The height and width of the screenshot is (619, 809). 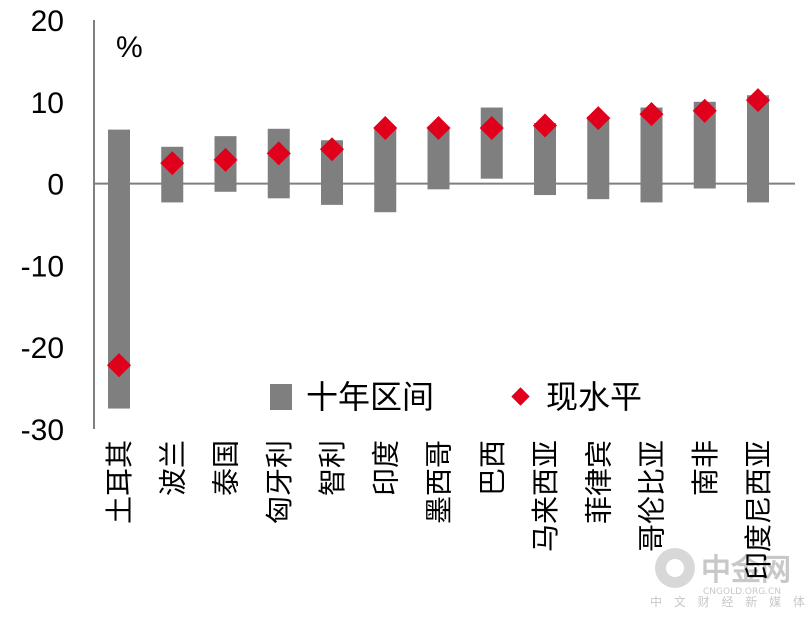 What do you see at coordinates (492, 468) in the screenshot?
I see `category-label: 巴西` at bounding box center [492, 468].